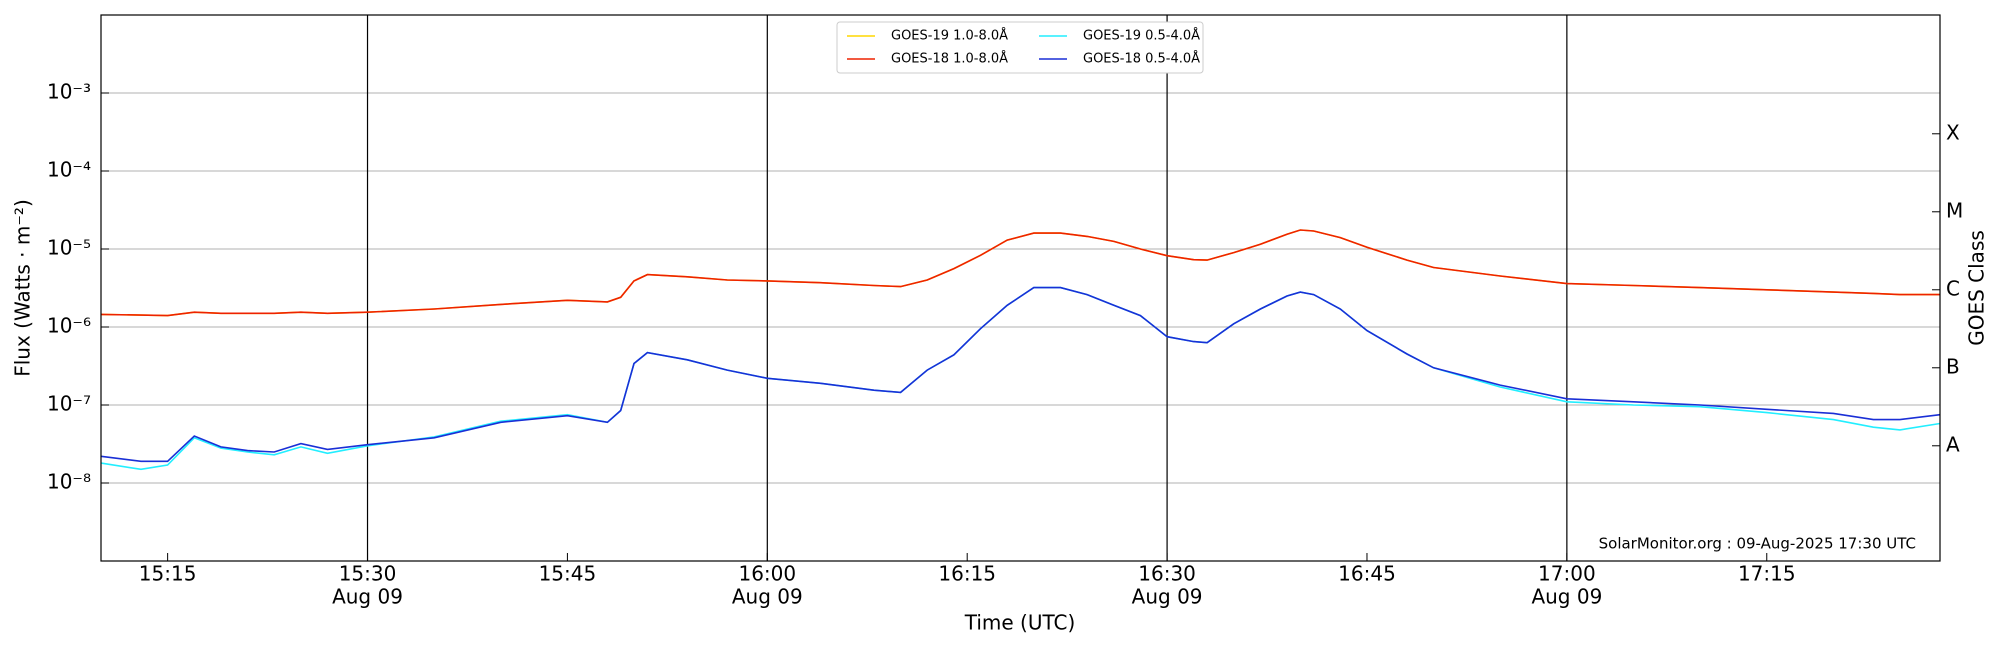 The height and width of the screenshot is (650, 2000). What do you see at coordinates (1141, 59) in the screenshot?
I see `legend-label: GOES-18 0.5-4.0Å` at bounding box center [1141, 59].